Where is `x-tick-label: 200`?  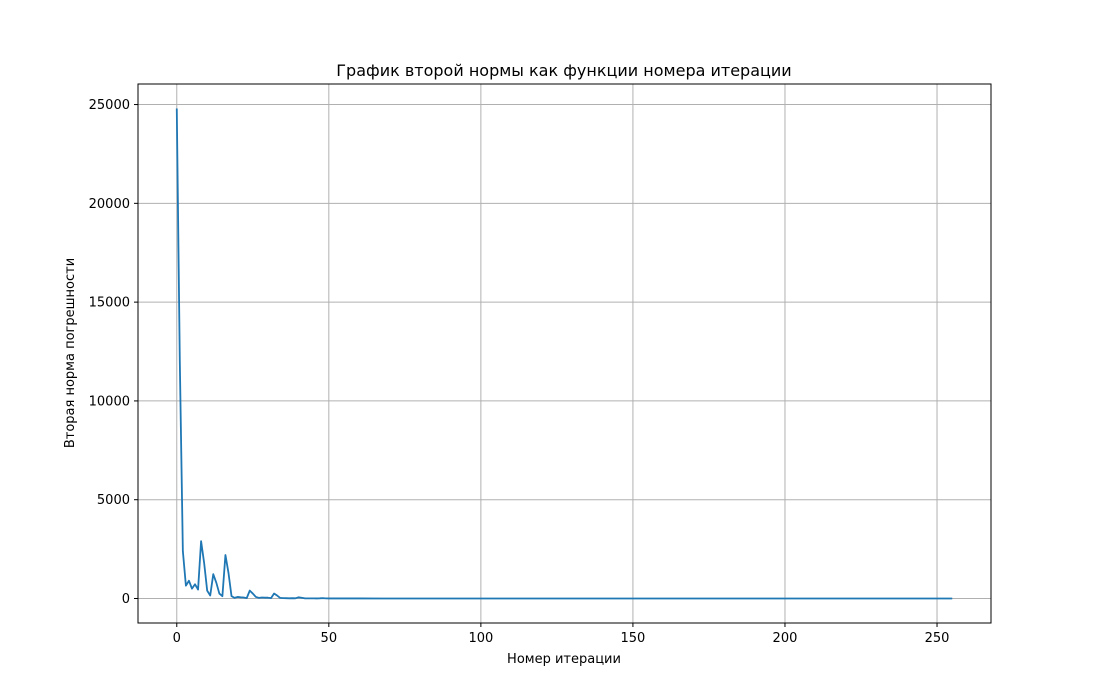
x-tick-label: 200 is located at coordinates (785, 638).